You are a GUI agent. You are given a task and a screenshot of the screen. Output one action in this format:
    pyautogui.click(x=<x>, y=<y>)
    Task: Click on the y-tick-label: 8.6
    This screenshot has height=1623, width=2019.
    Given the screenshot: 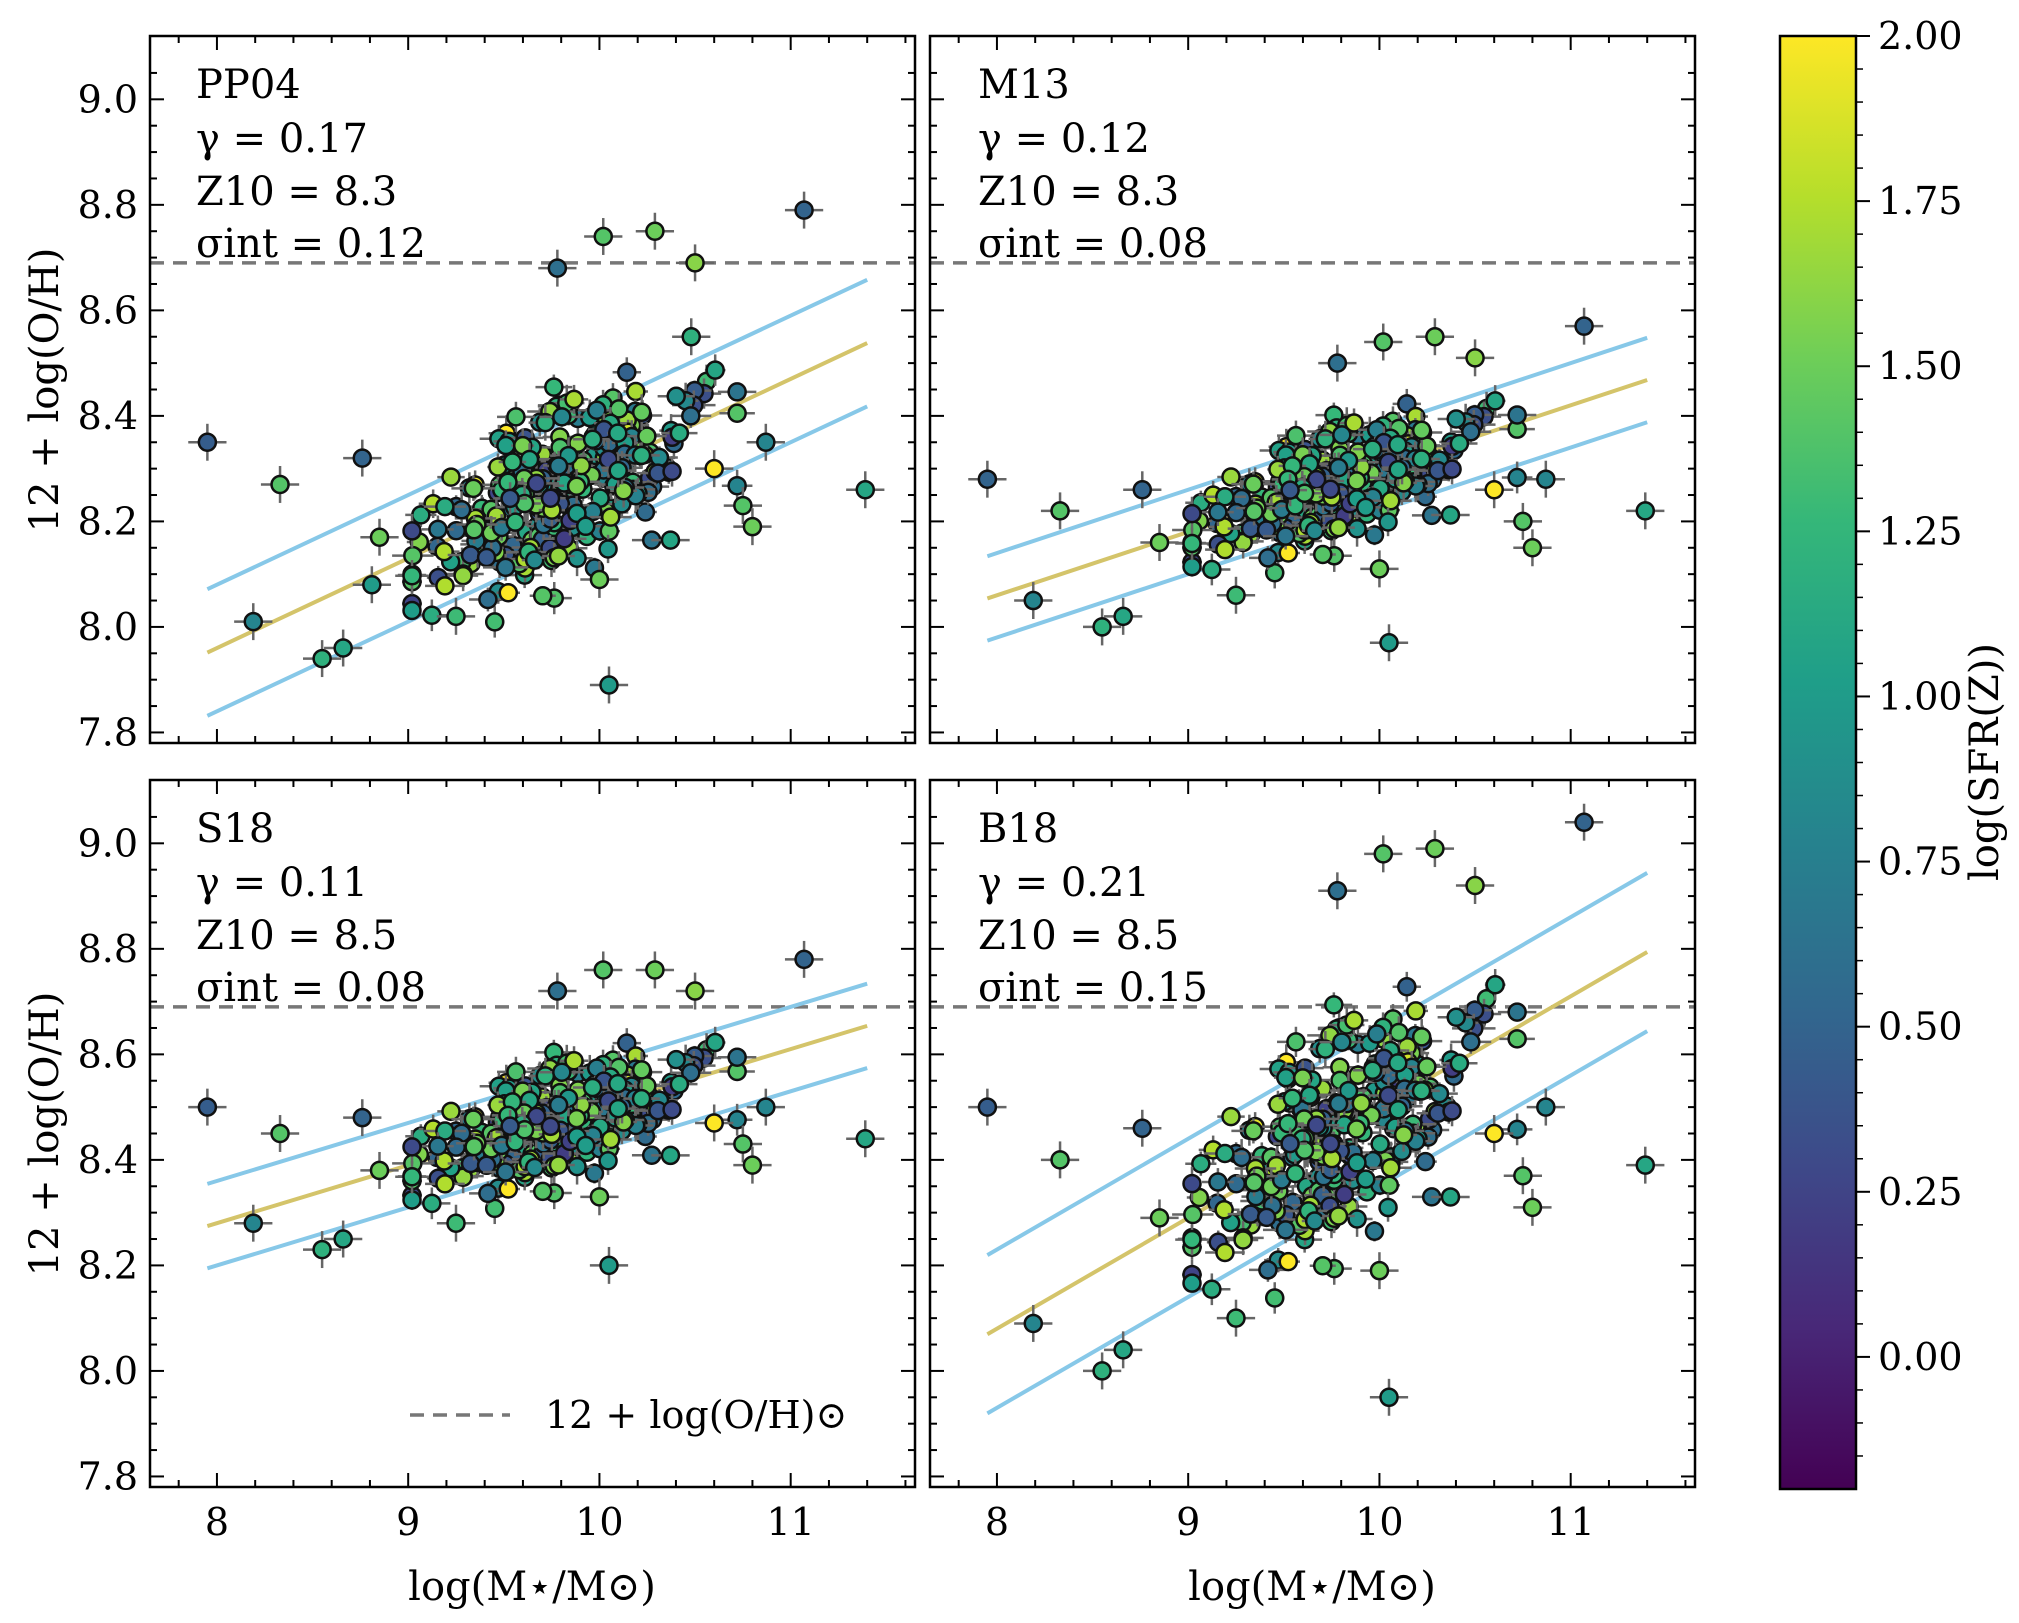 What is the action you would take?
    pyautogui.click(x=108, y=1054)
    